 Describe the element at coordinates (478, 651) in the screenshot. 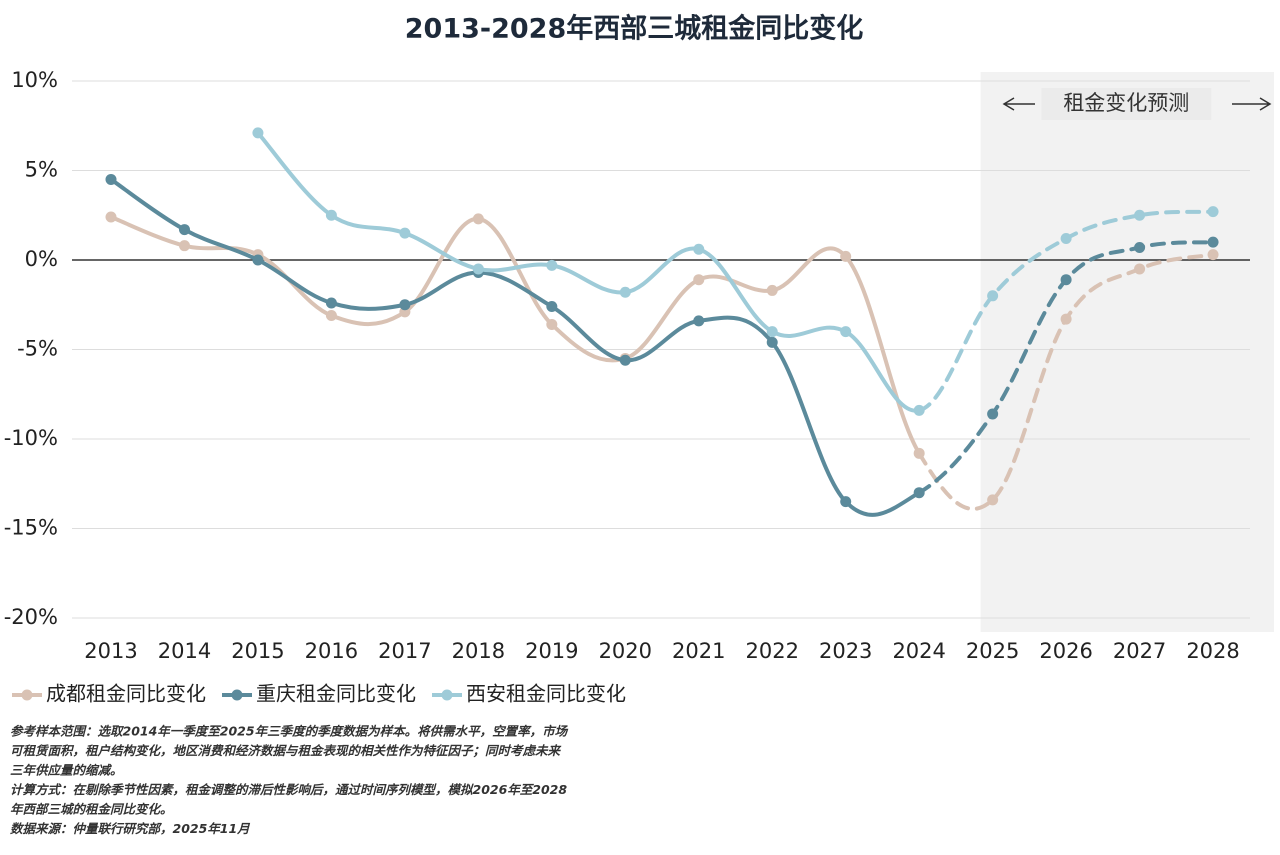

I see `x-tick-label: 2018` at that location.